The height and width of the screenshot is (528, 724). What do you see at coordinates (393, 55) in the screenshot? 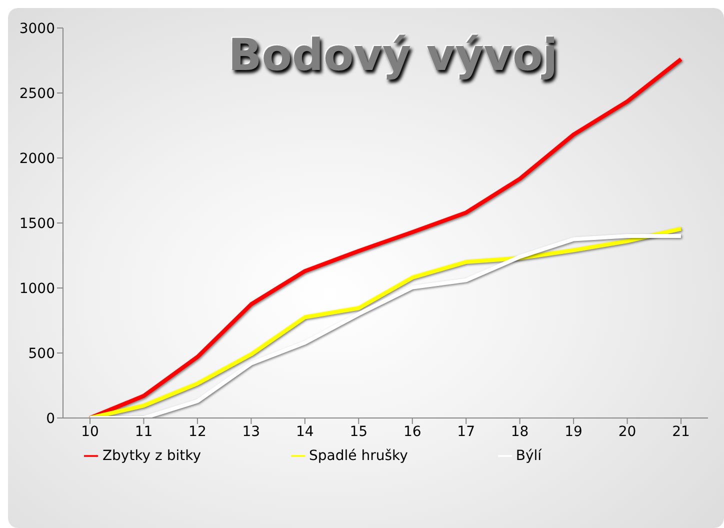
I see `chart-title: Bodový vývoj` at bounding box center [393, 55].